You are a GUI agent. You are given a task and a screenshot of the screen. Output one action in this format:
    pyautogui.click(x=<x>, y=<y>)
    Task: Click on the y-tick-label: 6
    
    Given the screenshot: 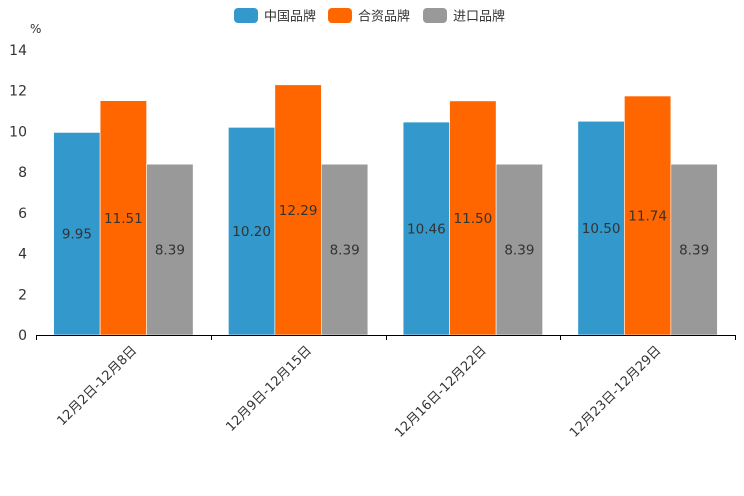 What is the action you would take?
    pyautogui.click(x=22, y=214)
    